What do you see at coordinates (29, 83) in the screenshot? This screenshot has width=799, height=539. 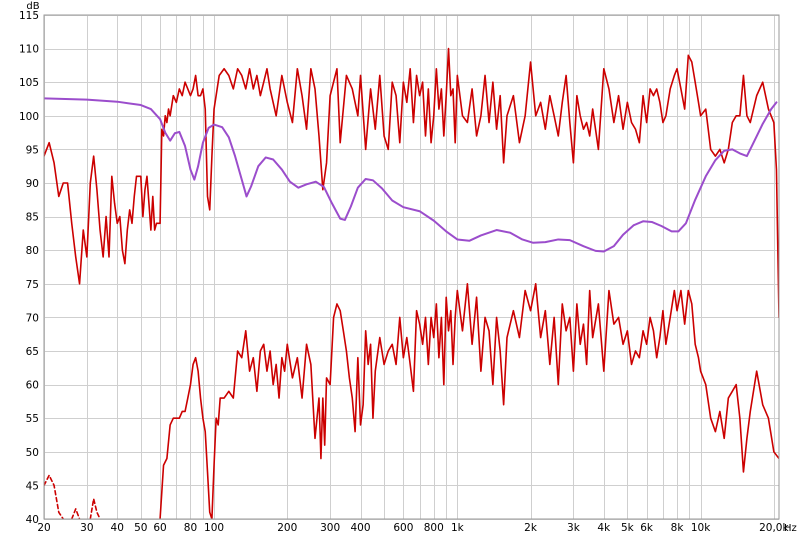 I see `y-tick-label: 105` at bounding box center [29, 83].